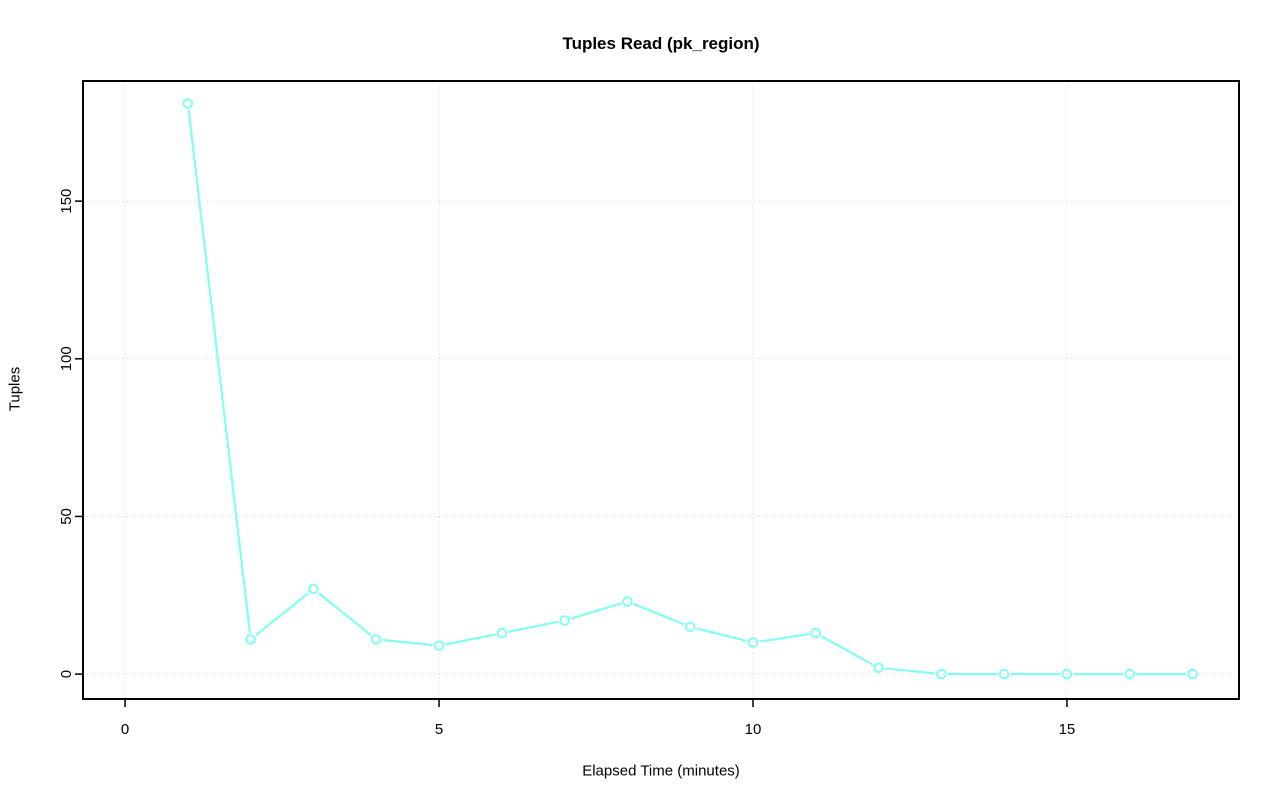  Describe the element at coordinates (66, 674) in the screenshot. I see `y-tick-label: 0` at that location.